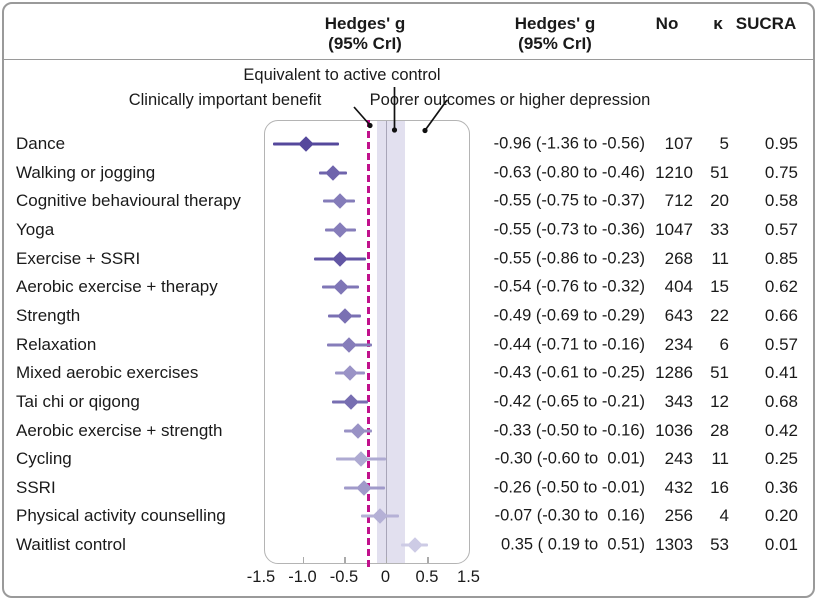  I want to click on x-axis-tick-label: 0.5, so click(427, 577).